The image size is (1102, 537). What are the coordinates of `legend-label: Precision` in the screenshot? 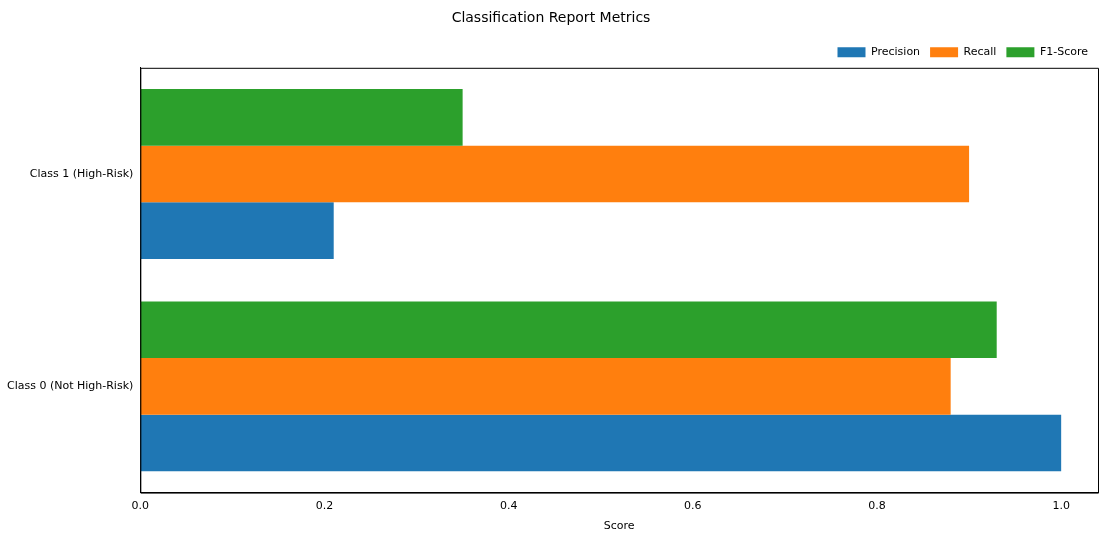 It's located at (896, 52).